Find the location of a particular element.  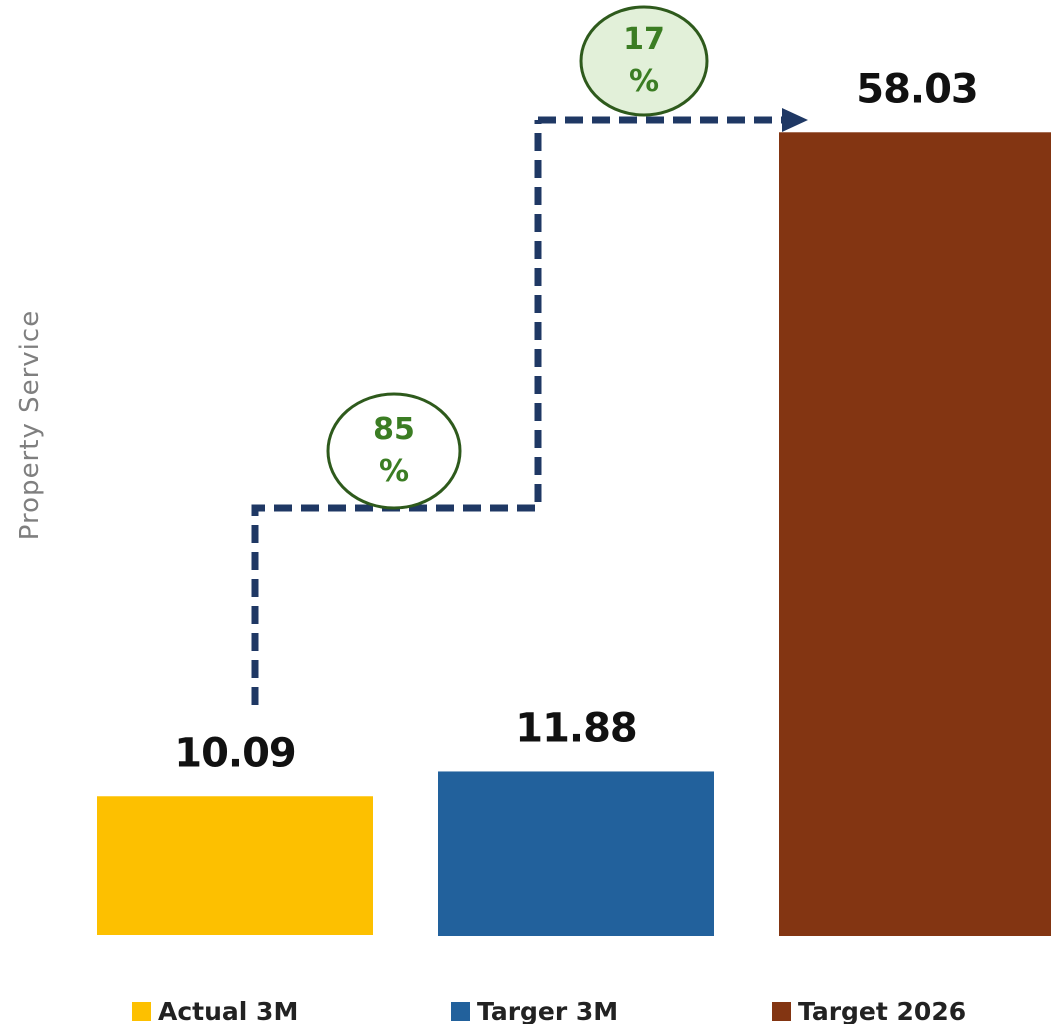

percent-bubble-value: 85 is located at coordinates (394, 429).